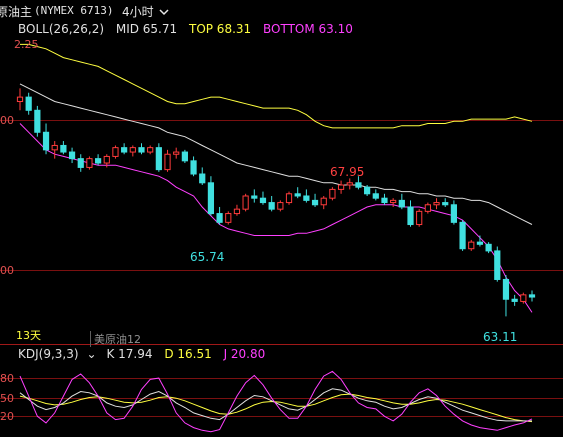 The height and width of the screenshot is (437, 563). Describe the element at coordinates (16, 12) in the screenshot. I see `instrument-name: 原油主` at that location.